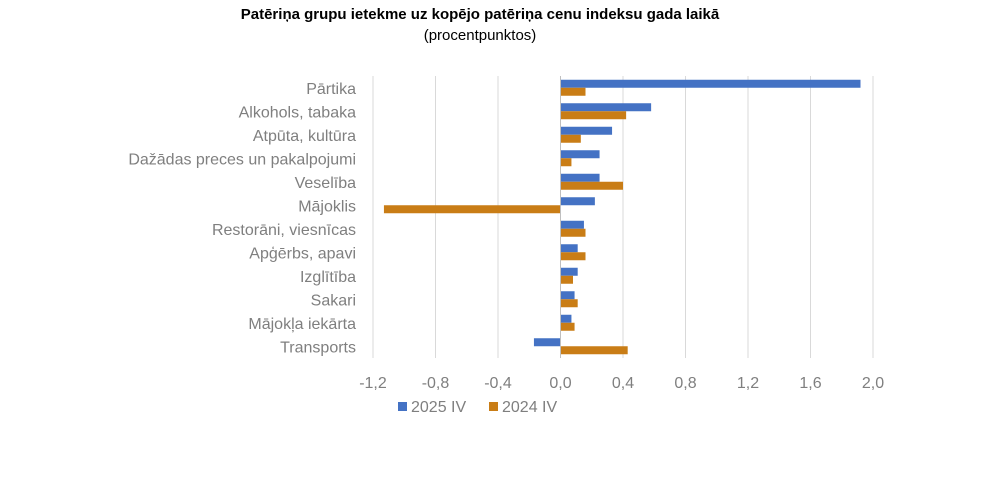  Describe the element at coordinates (242, 159) in the screenshot. I see `category-label: Dažādas preces un pakalpojumi` at that location.